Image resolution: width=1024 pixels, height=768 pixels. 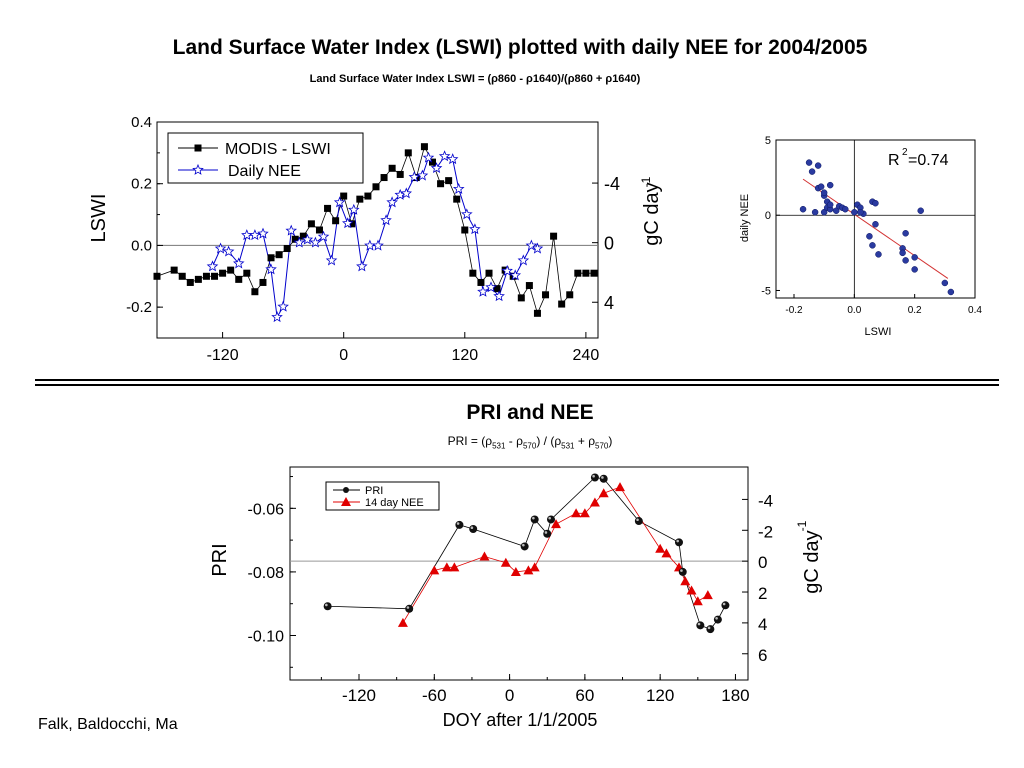 What do you see at coordinates (99, 218) in the screenshot?
I see `y-axis-label: LSWI` at bounding box center [99, 218].